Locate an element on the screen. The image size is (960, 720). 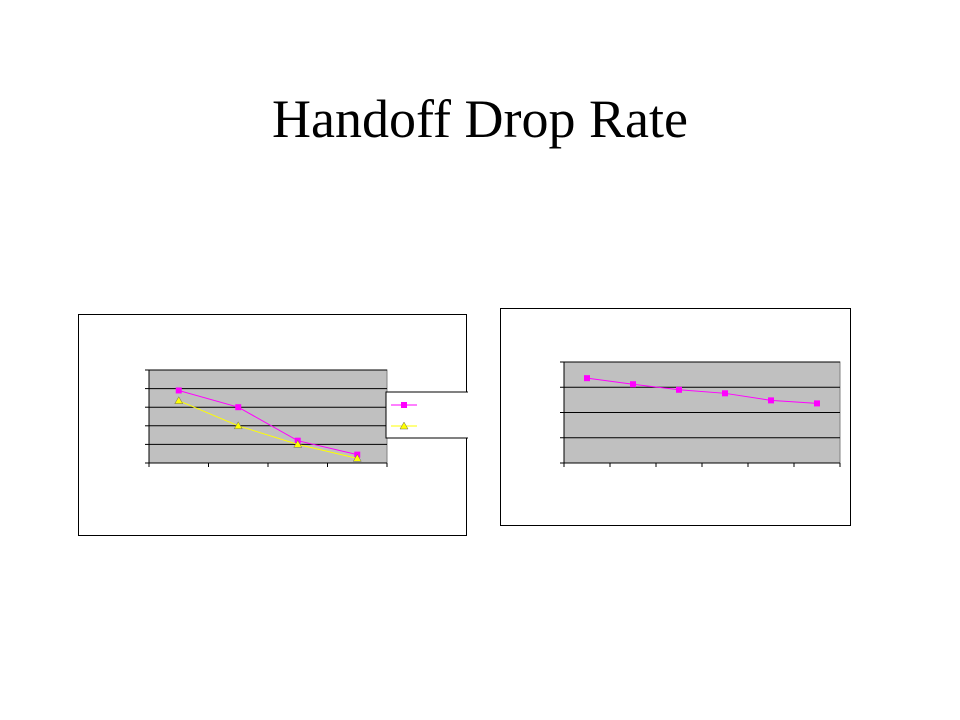
series-line-rsvp is located at coordinates (268, 422).